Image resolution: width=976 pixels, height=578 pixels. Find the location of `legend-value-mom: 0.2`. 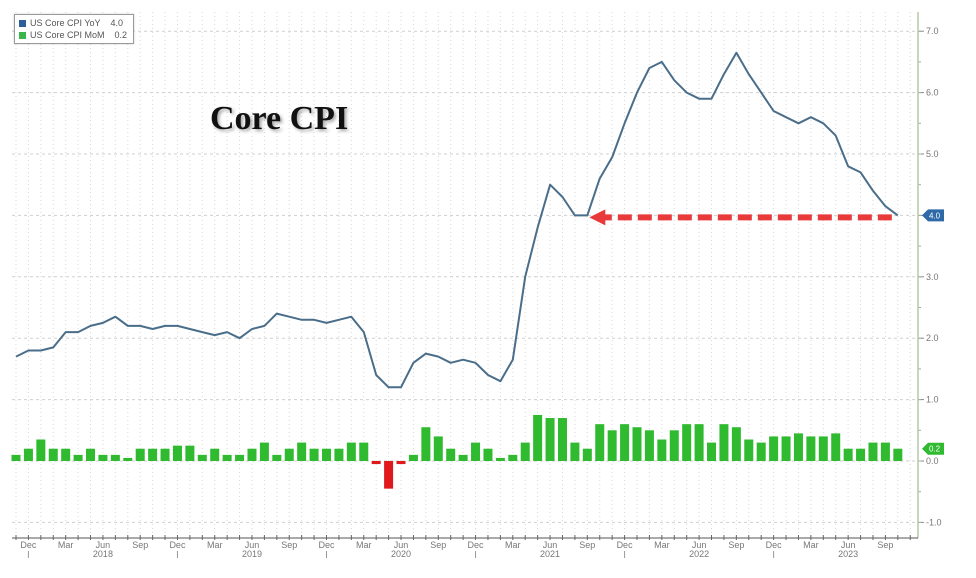

legend-value-mom: 0.2 is located at coordinates (121, 35).